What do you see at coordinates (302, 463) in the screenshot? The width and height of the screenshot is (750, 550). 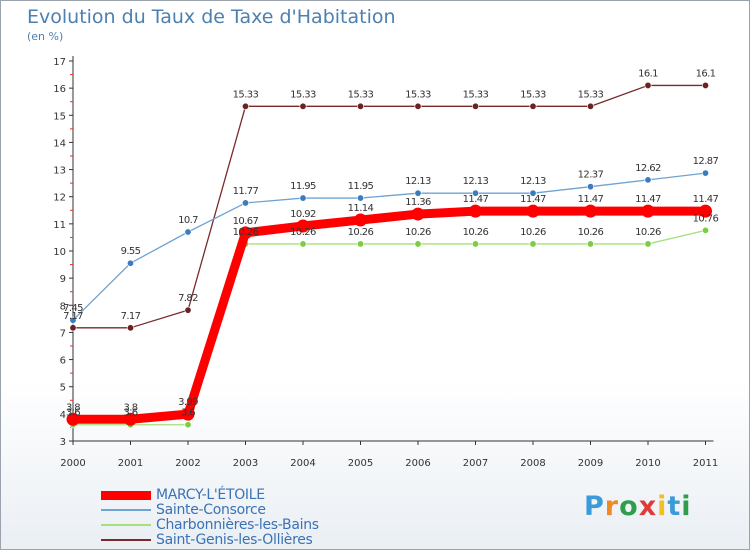 I see `x-tick-label: 2004` at bounding box center [302, 463].